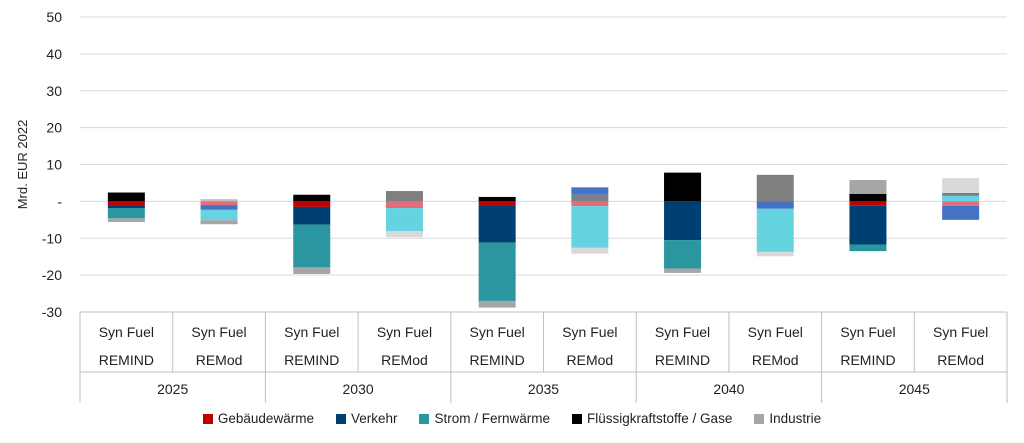  Describe the element at coordinates (265, 418) in the screenshot. I see `legend-label: Gebäudewärme` at that location.